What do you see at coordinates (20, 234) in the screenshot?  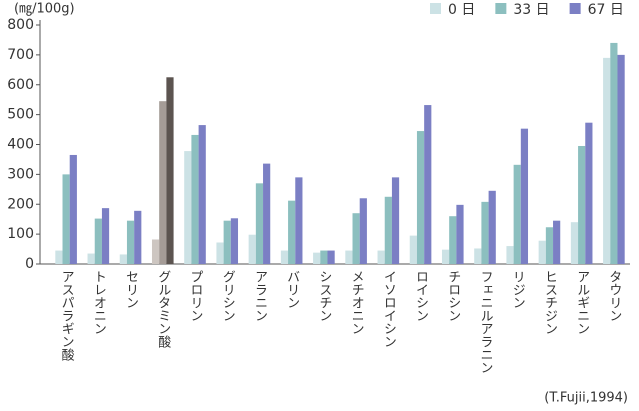 I see `y-tick-label: 100` at bounding box center [20, 234].